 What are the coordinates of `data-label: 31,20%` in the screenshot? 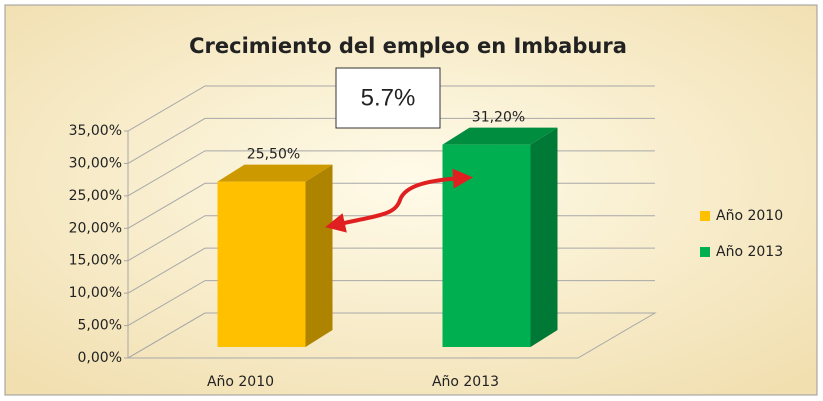 It's located at (498, 118).